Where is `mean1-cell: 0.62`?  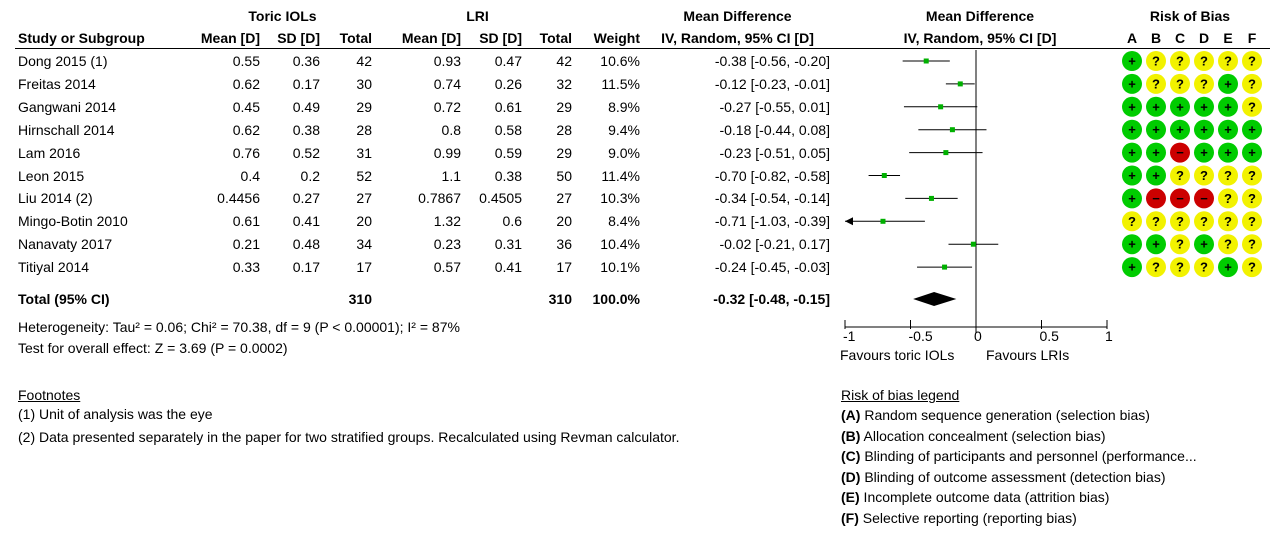 mean1-cell: 0.62 is located at coordinates (246, 129).